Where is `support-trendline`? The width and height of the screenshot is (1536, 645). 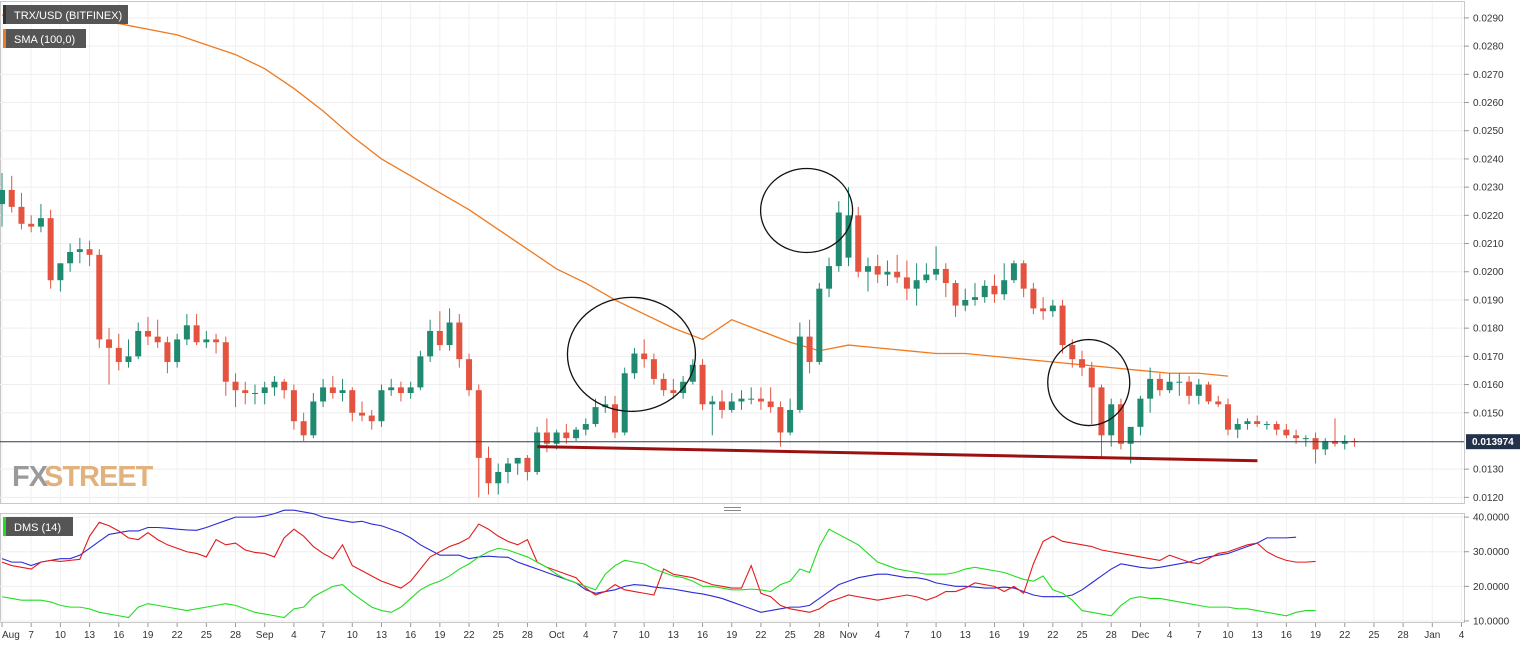 support-trendline is located at coordinates (897, 454).